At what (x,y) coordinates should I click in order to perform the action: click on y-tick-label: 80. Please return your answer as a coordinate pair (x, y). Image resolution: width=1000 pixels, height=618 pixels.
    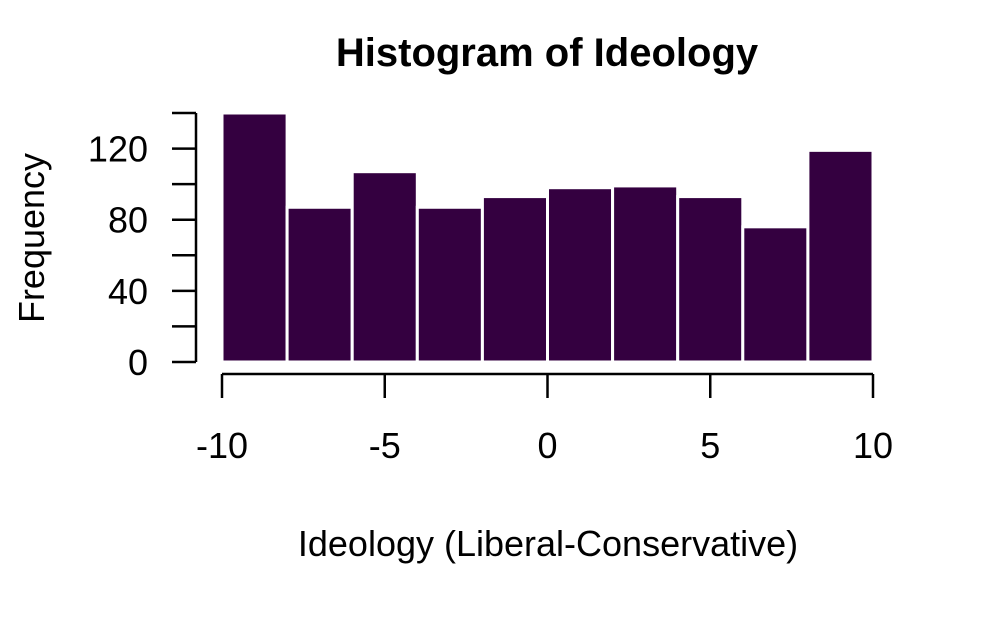
    Looking at the image, I should click on (128, 220).